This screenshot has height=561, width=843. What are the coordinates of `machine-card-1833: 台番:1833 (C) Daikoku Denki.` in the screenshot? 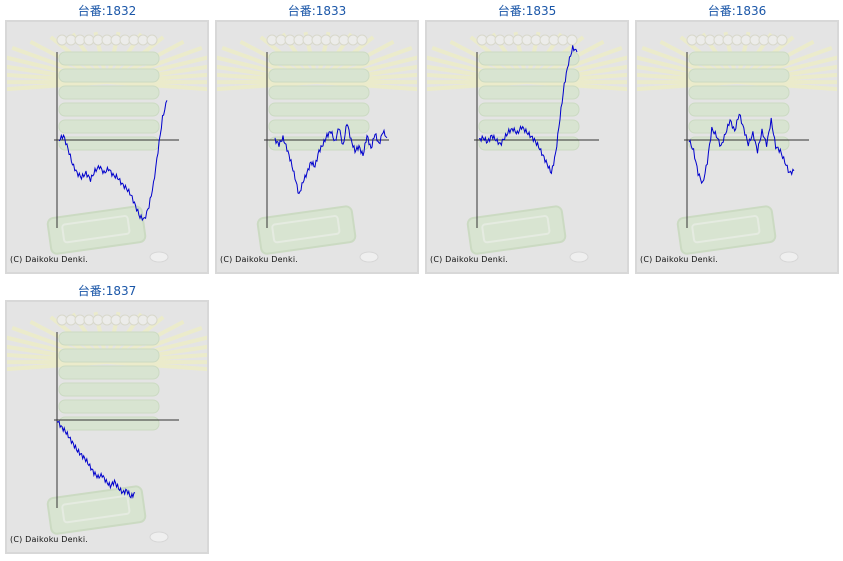 It's located at (317, 138).